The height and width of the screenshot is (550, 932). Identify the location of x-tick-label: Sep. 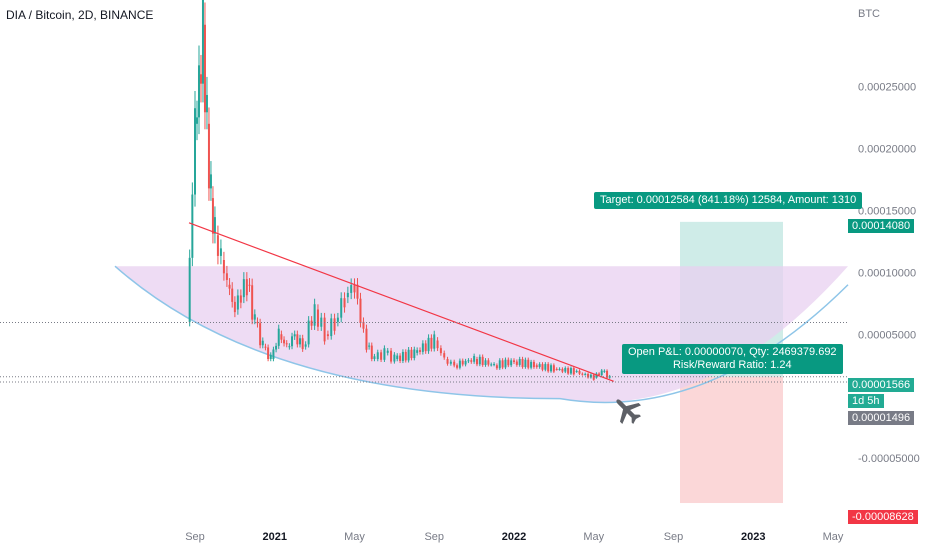
(674, 537).